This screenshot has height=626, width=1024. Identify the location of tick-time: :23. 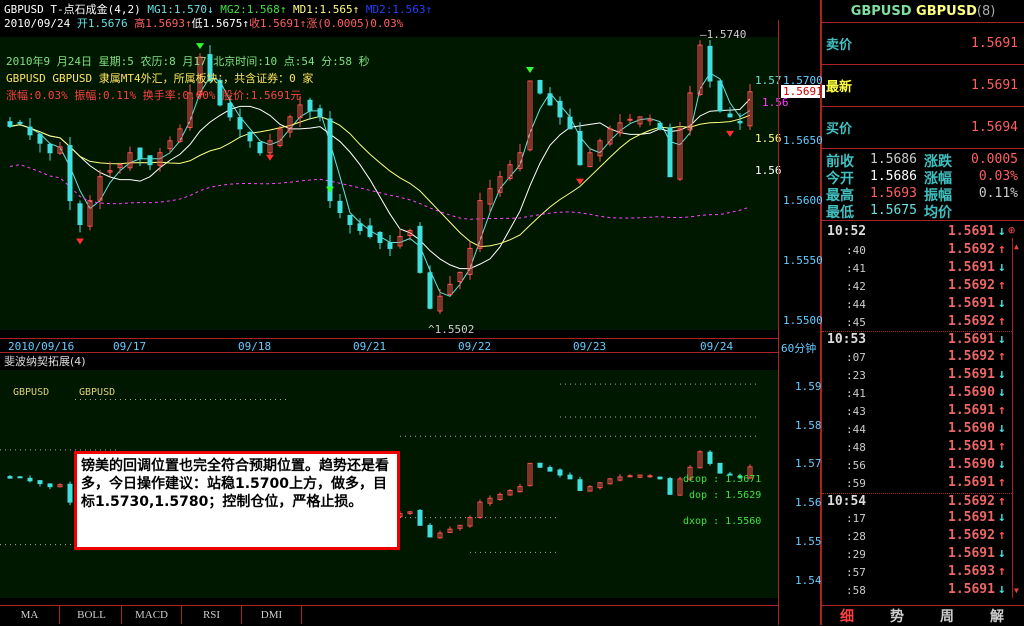
(856, 375).